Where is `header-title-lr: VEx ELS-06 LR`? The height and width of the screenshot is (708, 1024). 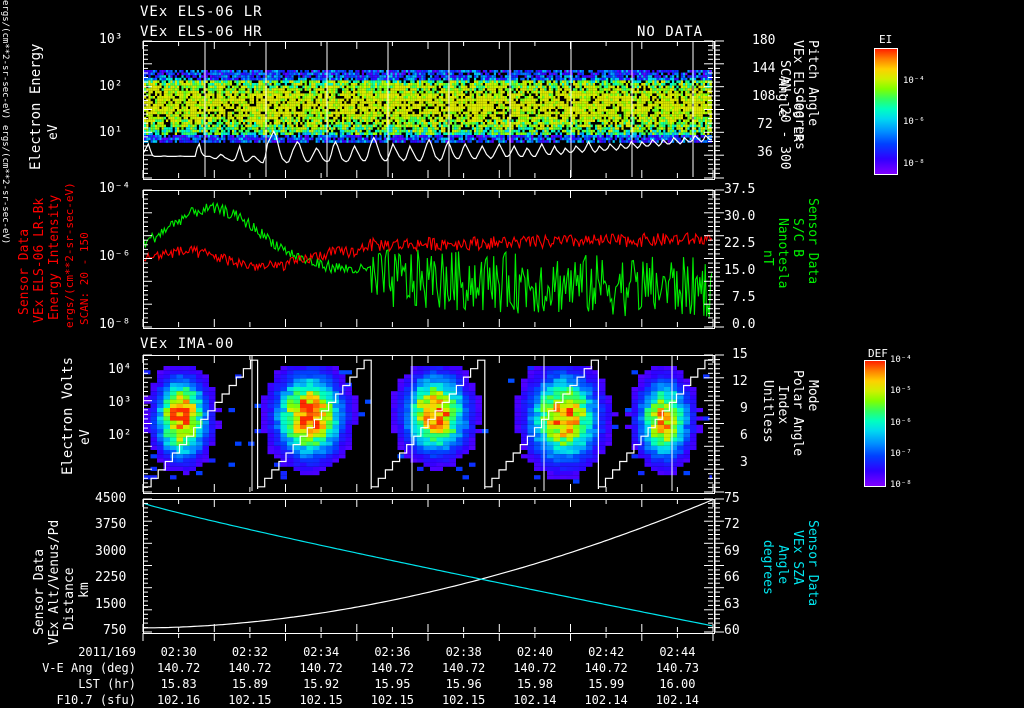
header-title-lr: VEx ELS-06 LR is located at coordinates (201, 12).